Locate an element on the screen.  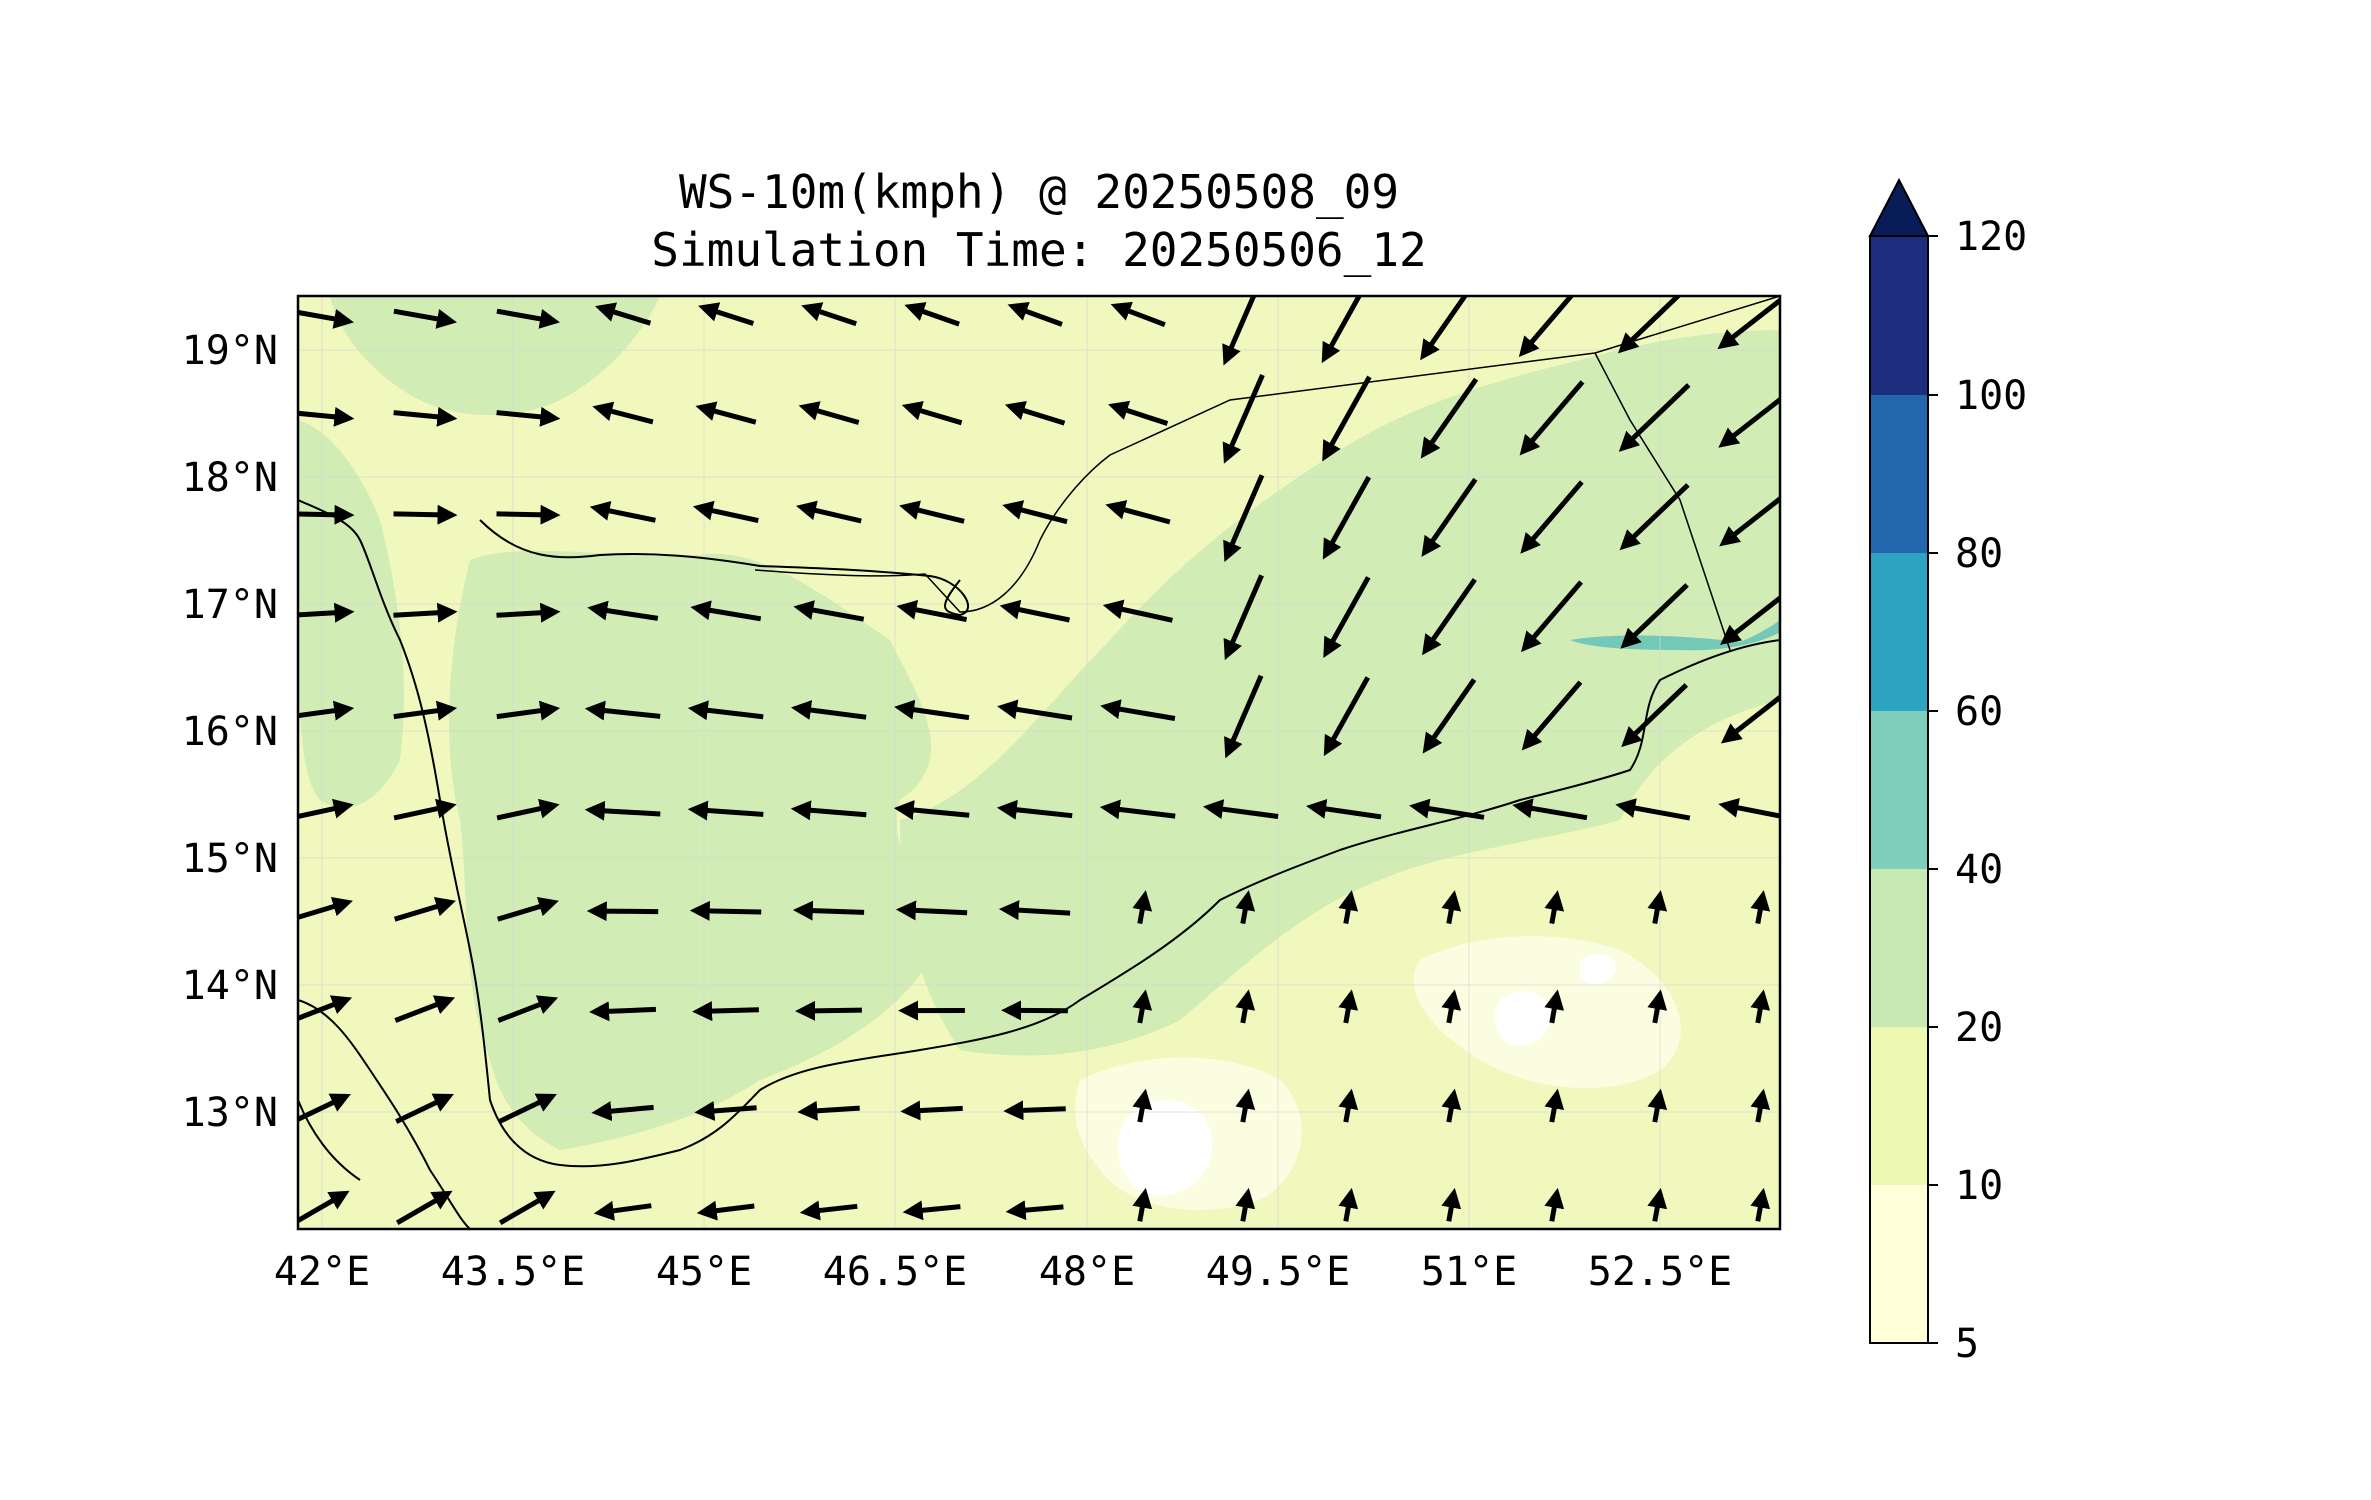
lon-tick-label: 48°E is located at coordinates (1087, 1272).